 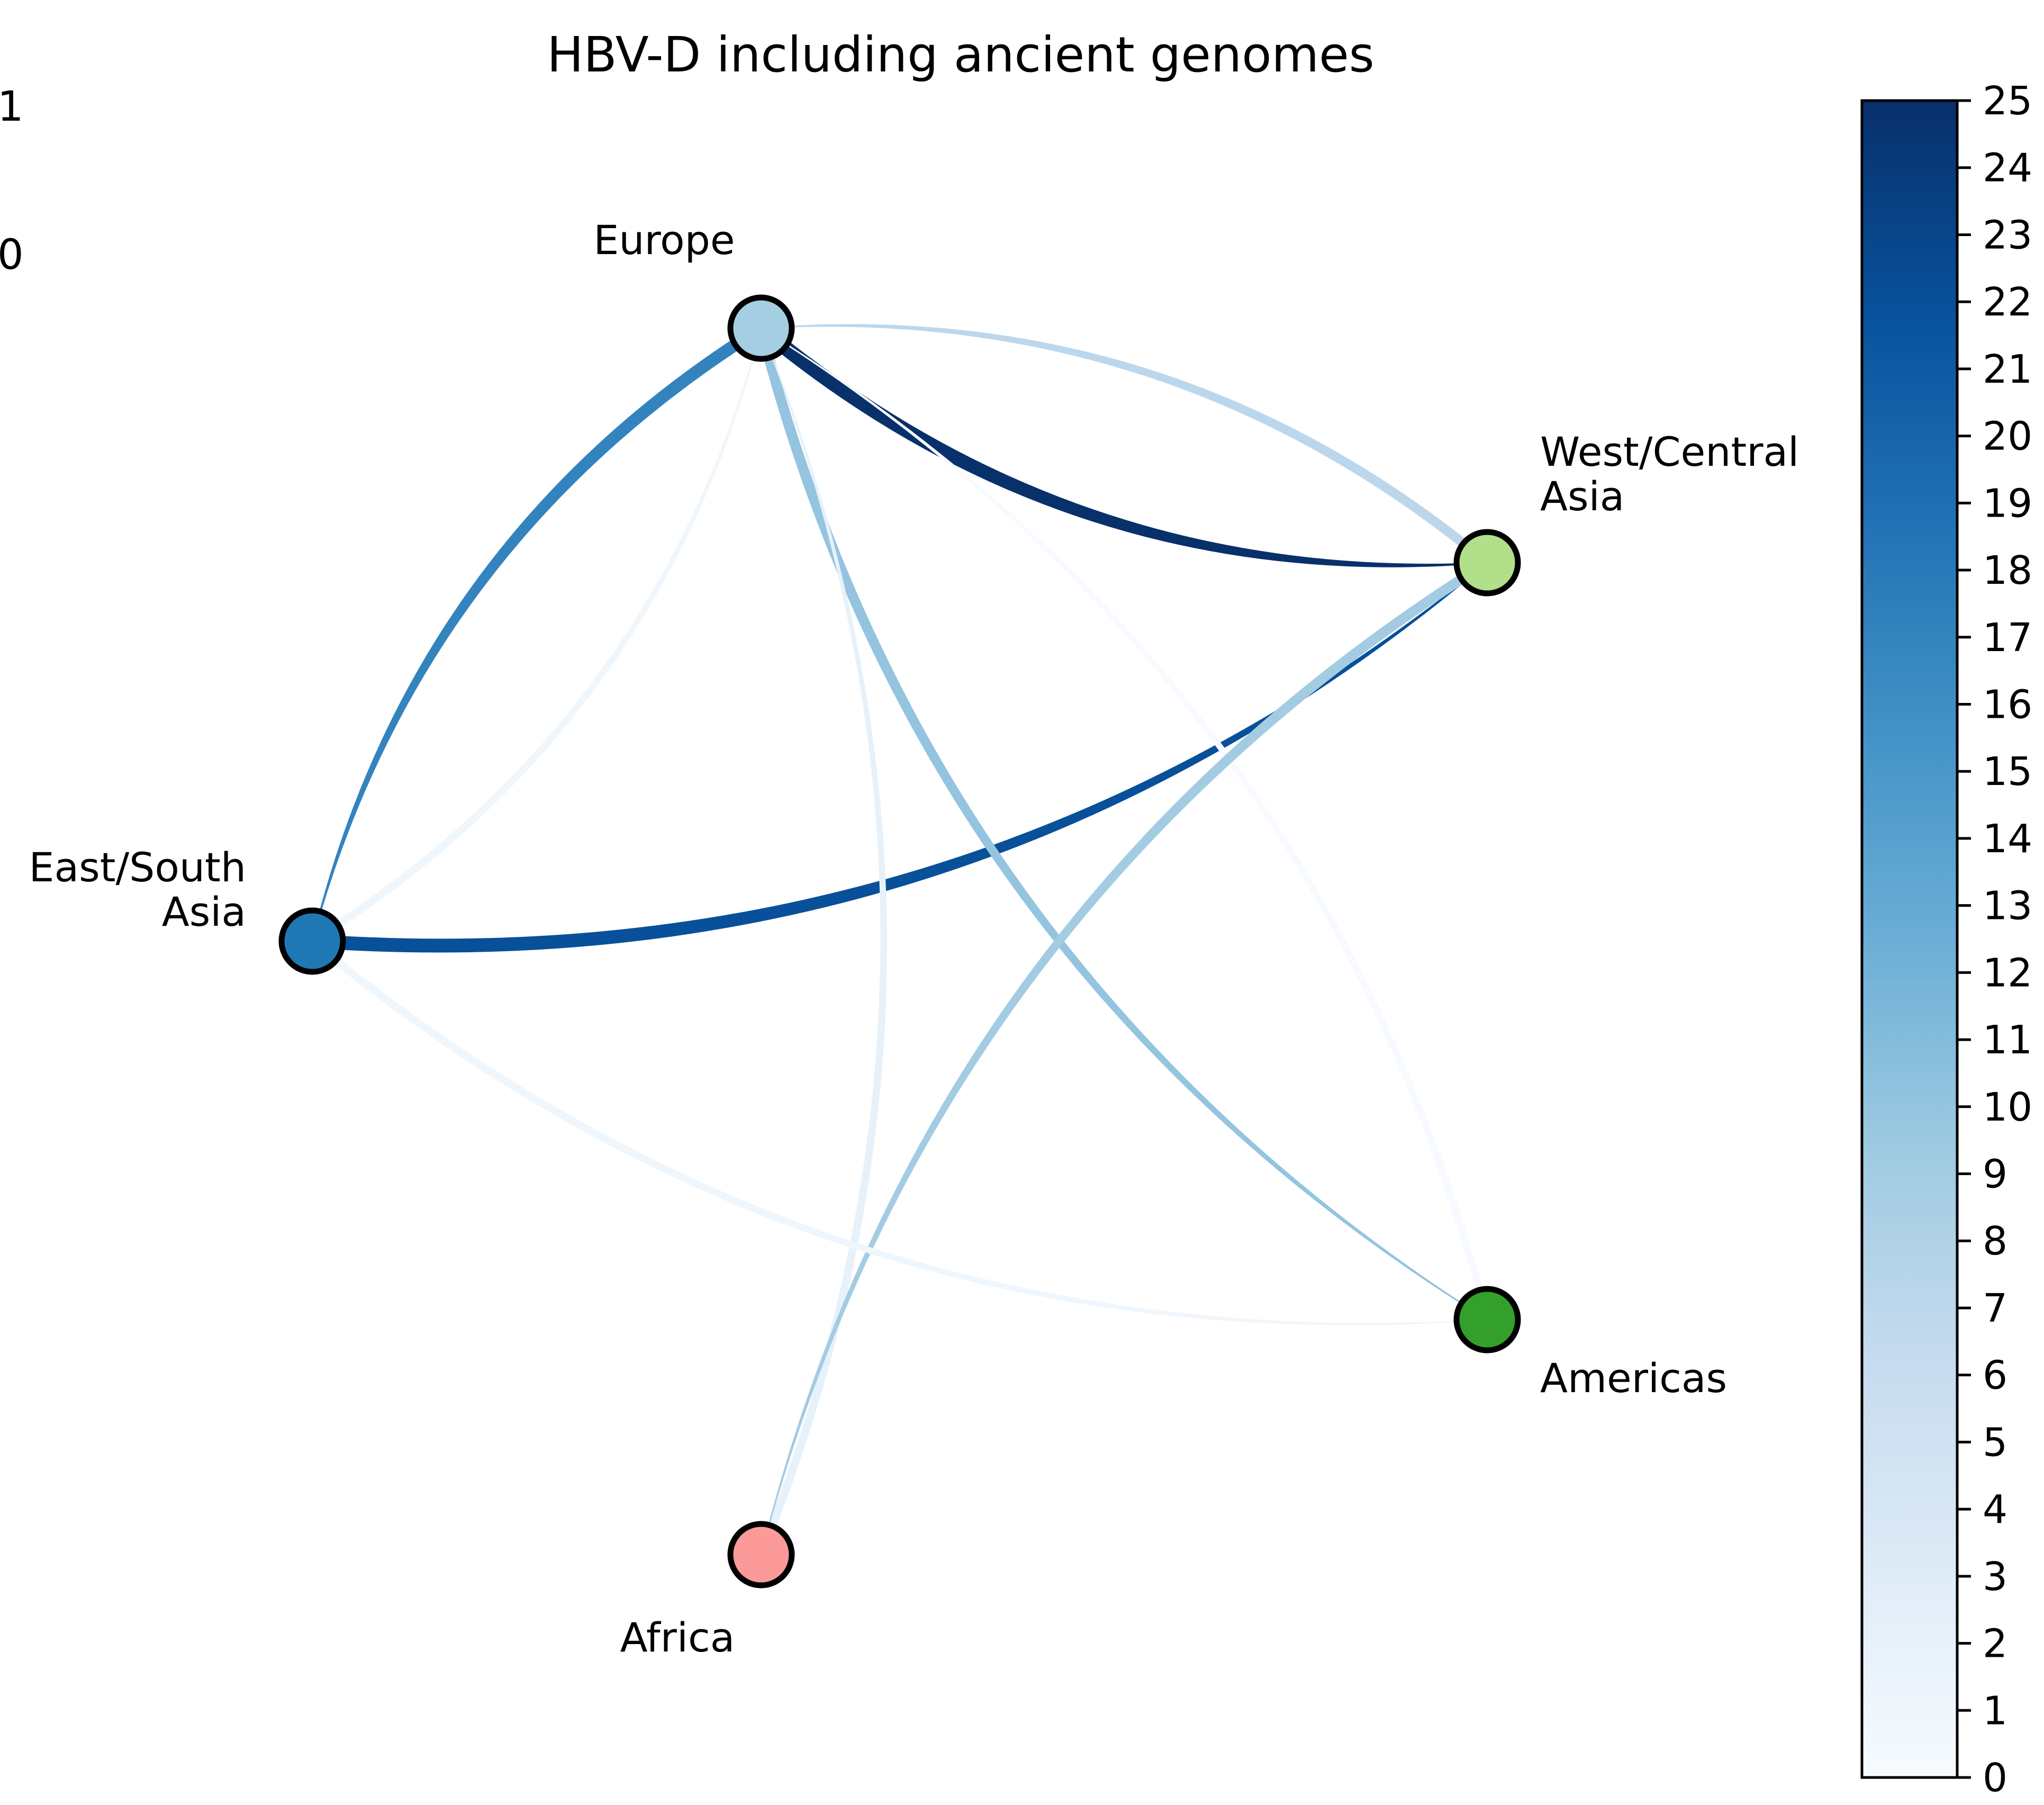 I want to click on colorbar-tick-label-8: 8, so click(x=1995, y=1241).